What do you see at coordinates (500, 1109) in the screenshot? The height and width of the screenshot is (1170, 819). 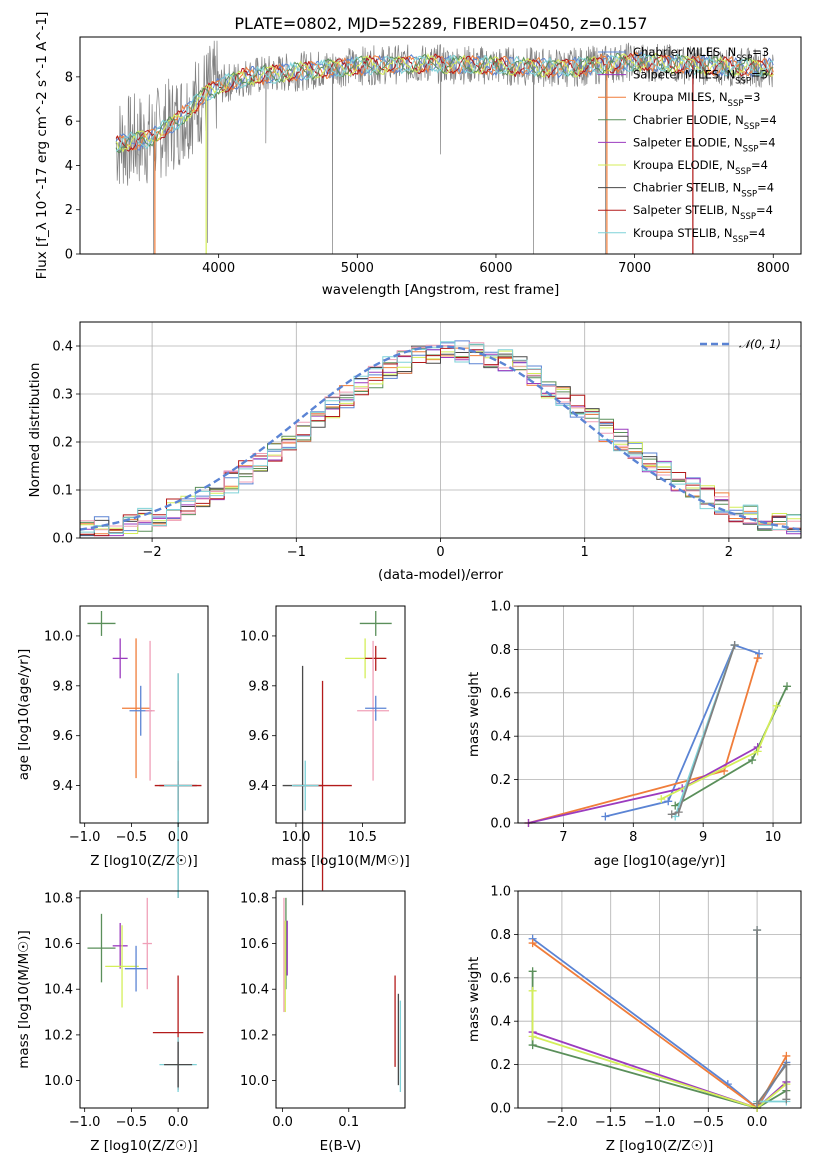 I see `y-tick-label: 0.0` at bounding box center [500, 1109].